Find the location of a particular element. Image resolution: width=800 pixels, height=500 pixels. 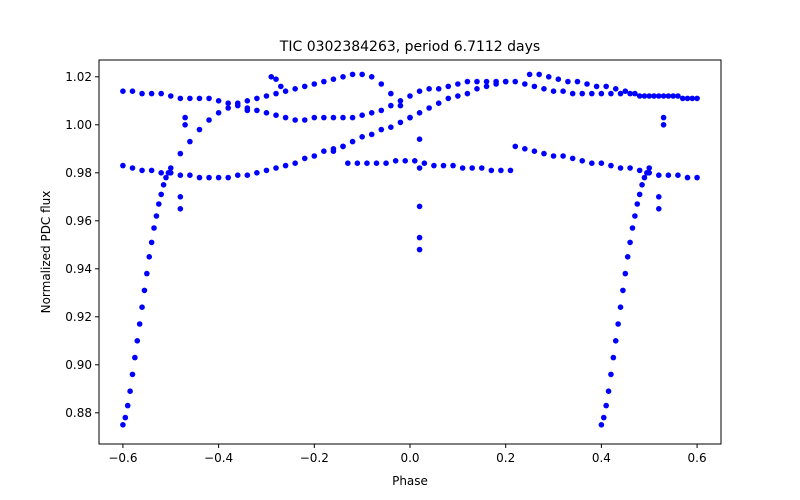

x-axis-ticks: −0.6 −0.4 −0.2 0.0 0.2 0.4 0.6 is located at coordinates (407, 454).